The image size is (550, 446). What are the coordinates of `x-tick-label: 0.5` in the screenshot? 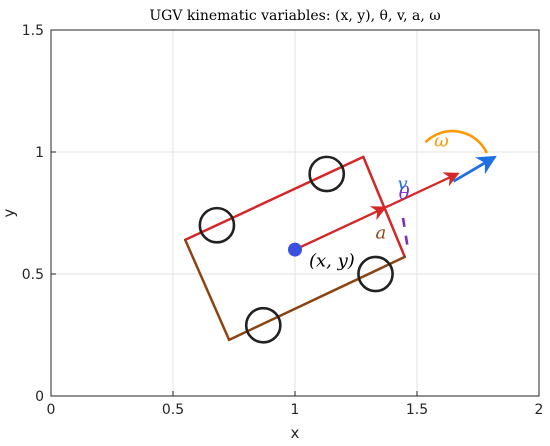 It's located at (173, 410).